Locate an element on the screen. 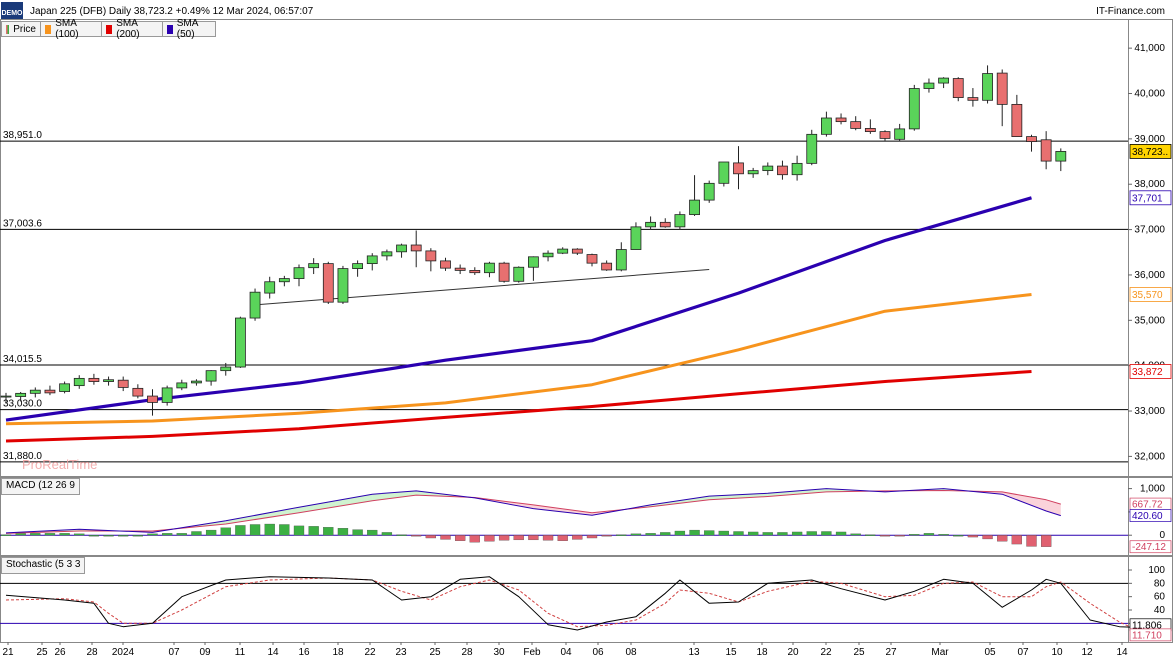  macd-value-label: 667.72 is located at coordinates (1147, 505).